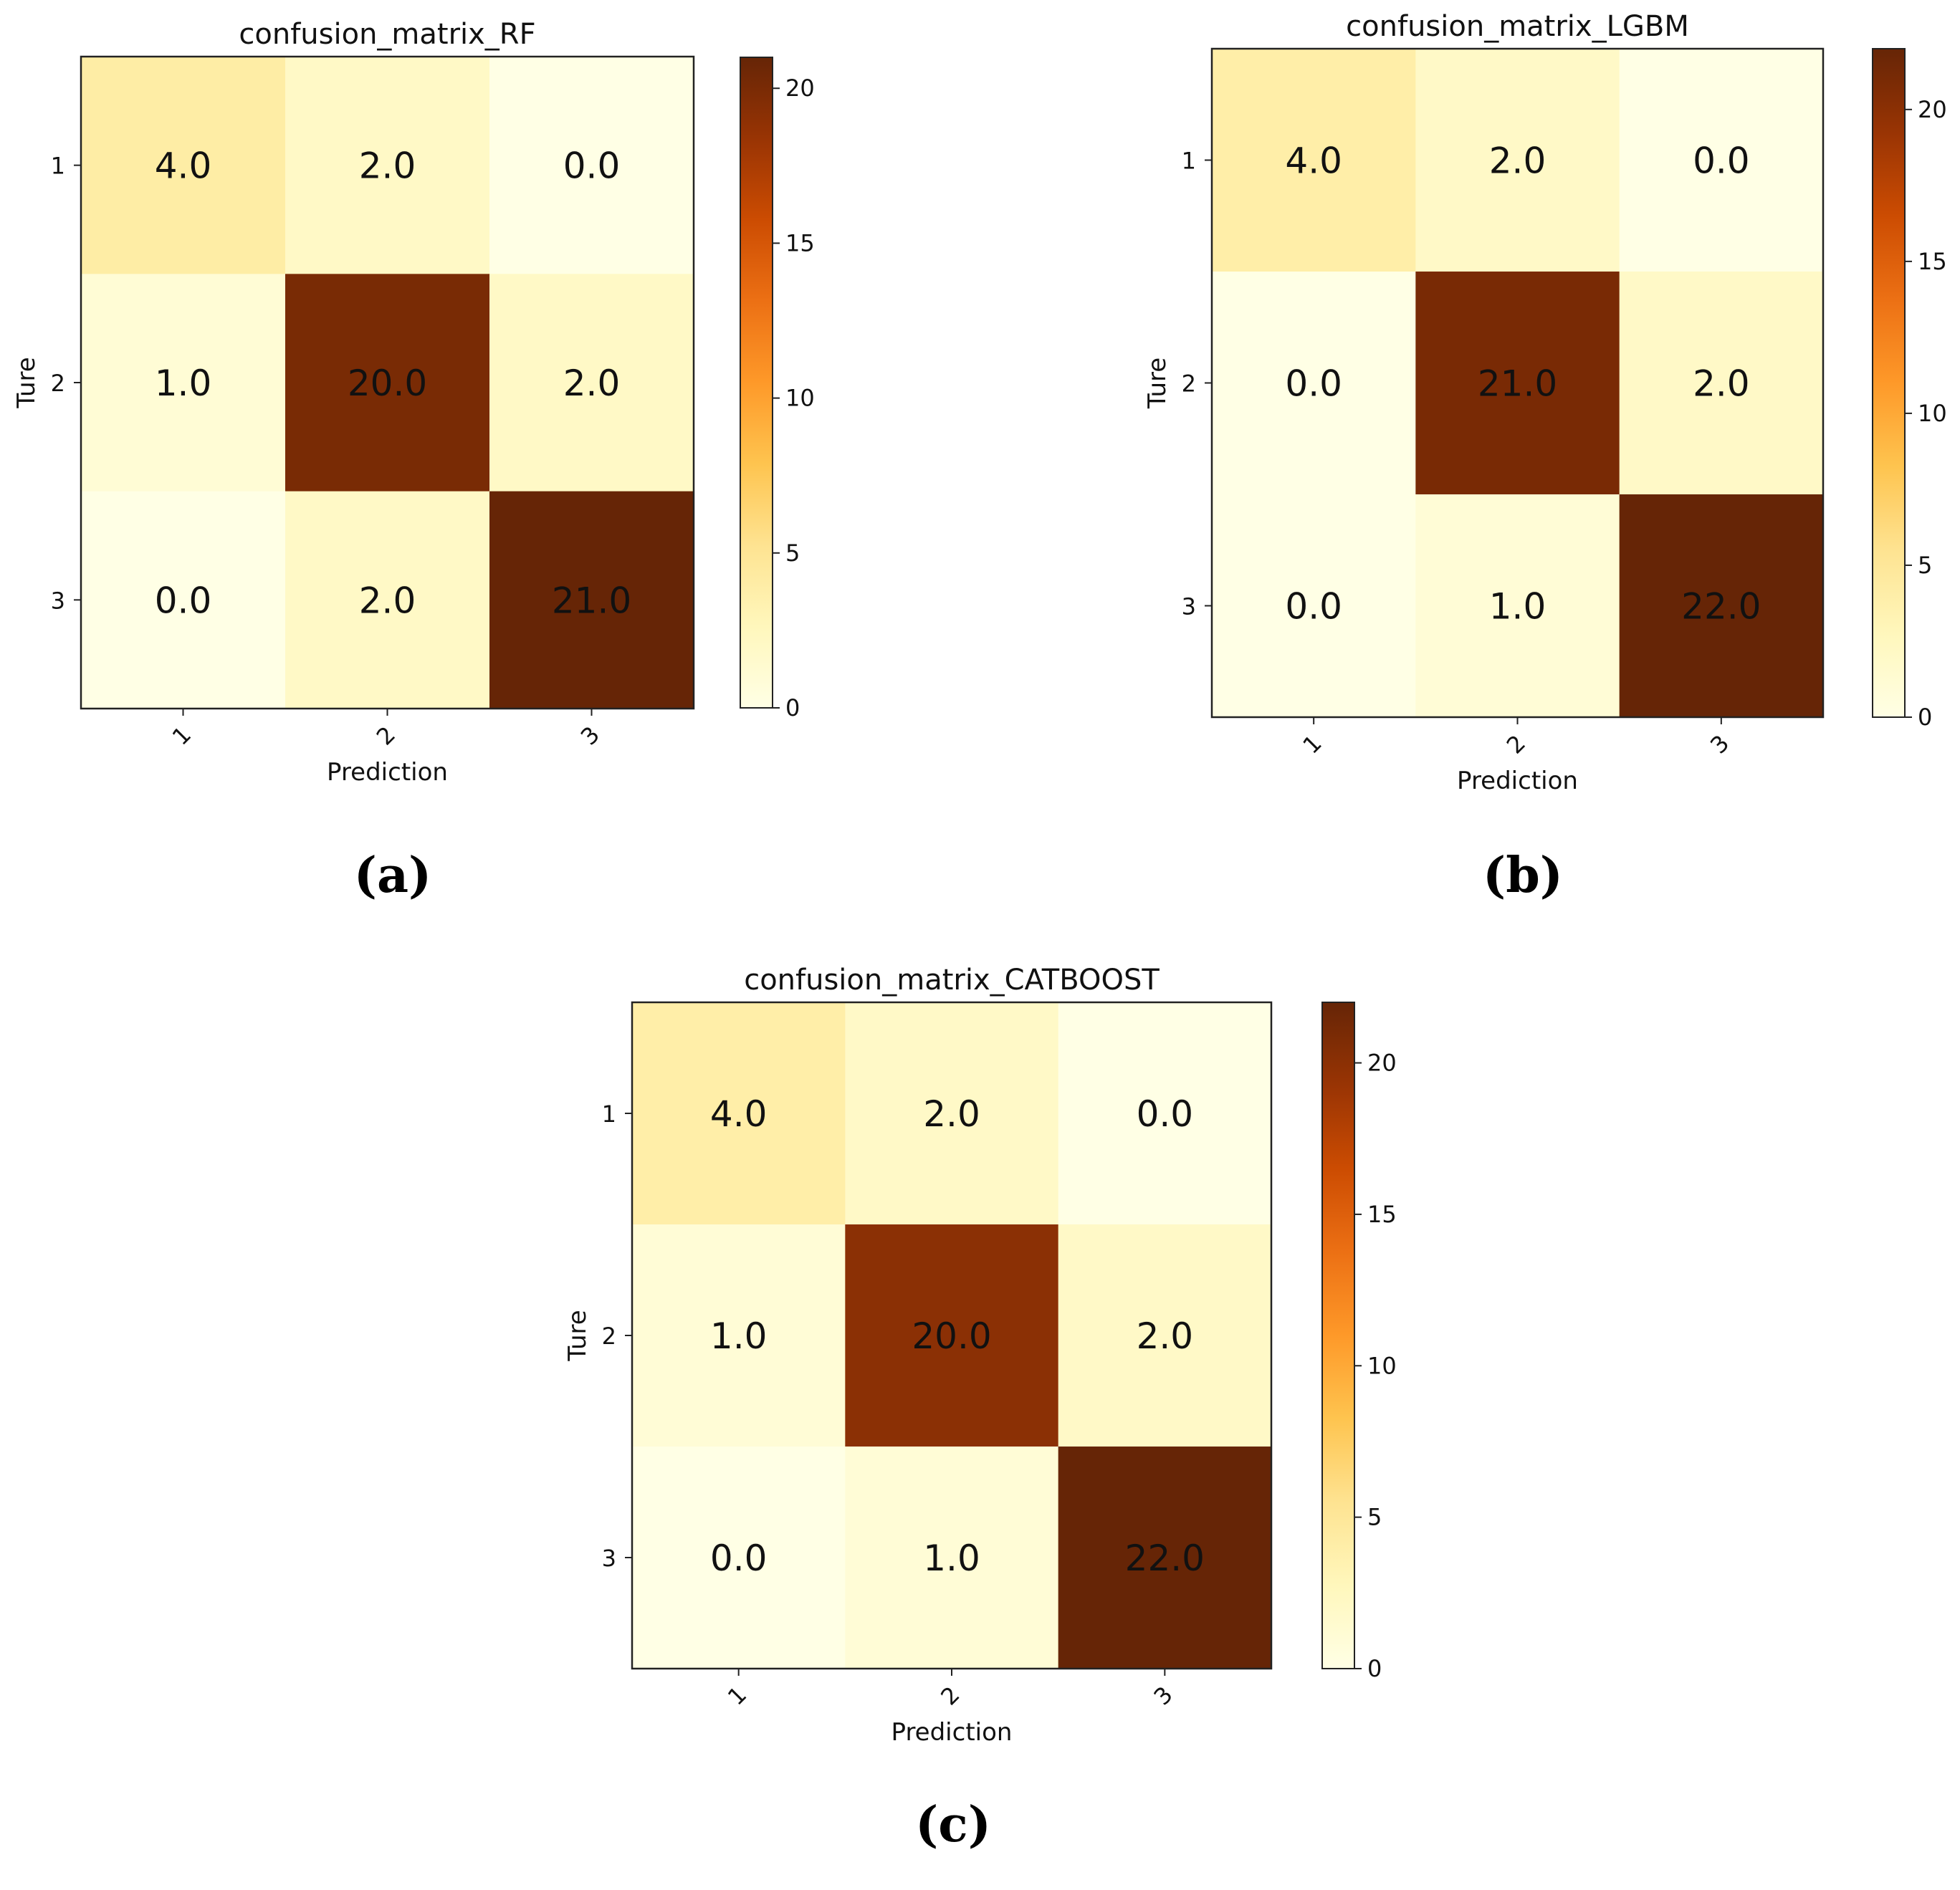 The width and height of the screenshot is (1960, 1890). What do you see at coordinates (952, 980) in the screenshot?
I see `chart-title: confusion_matrix_CATBOOST` at bounding box center [952, 980].